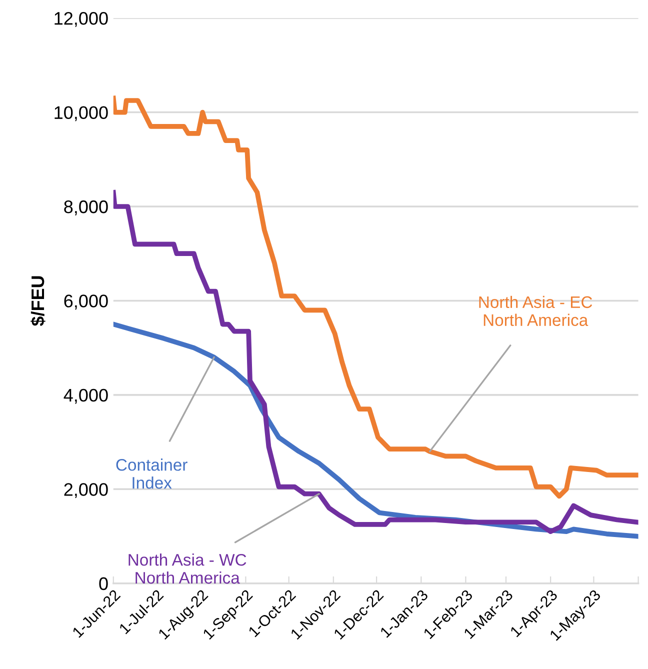  What do you see at coordinates (86, 208) in the screenshot?
I see `y-tick-label: 8,000` at bounding box center [86, 208].